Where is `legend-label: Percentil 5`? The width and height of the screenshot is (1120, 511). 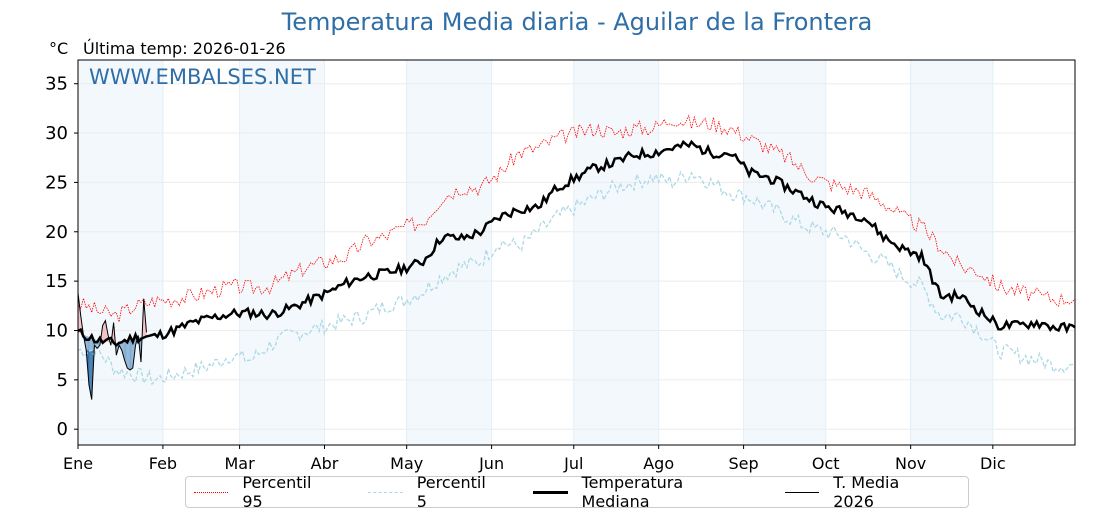 legend-label: Percentil 5 is located at coordinates (457, 492).